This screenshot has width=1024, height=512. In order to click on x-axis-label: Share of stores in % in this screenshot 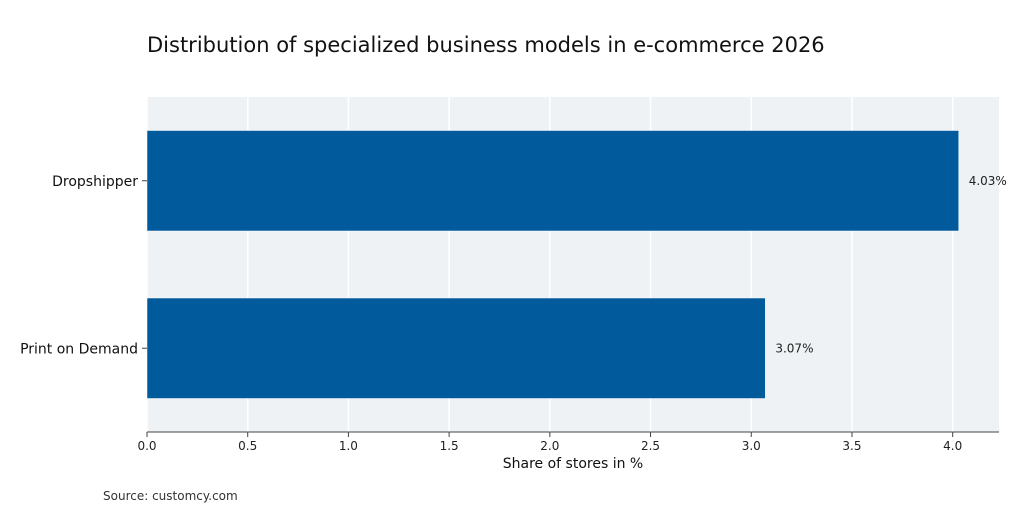, I will do `click(573, 464)`.